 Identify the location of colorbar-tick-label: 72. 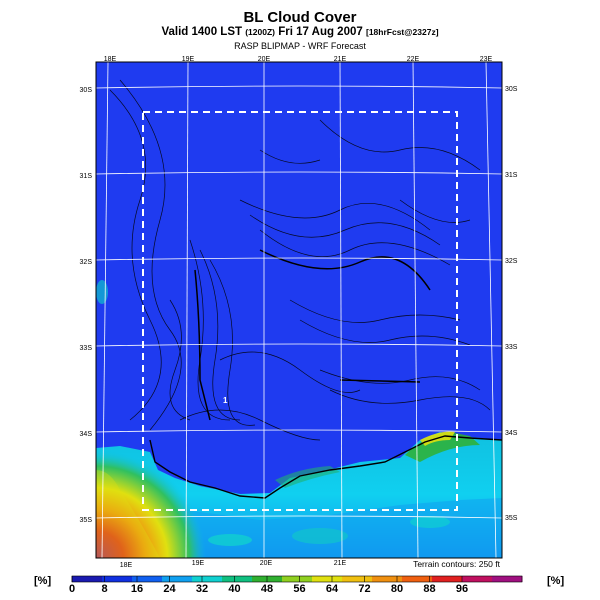
(364, 589).